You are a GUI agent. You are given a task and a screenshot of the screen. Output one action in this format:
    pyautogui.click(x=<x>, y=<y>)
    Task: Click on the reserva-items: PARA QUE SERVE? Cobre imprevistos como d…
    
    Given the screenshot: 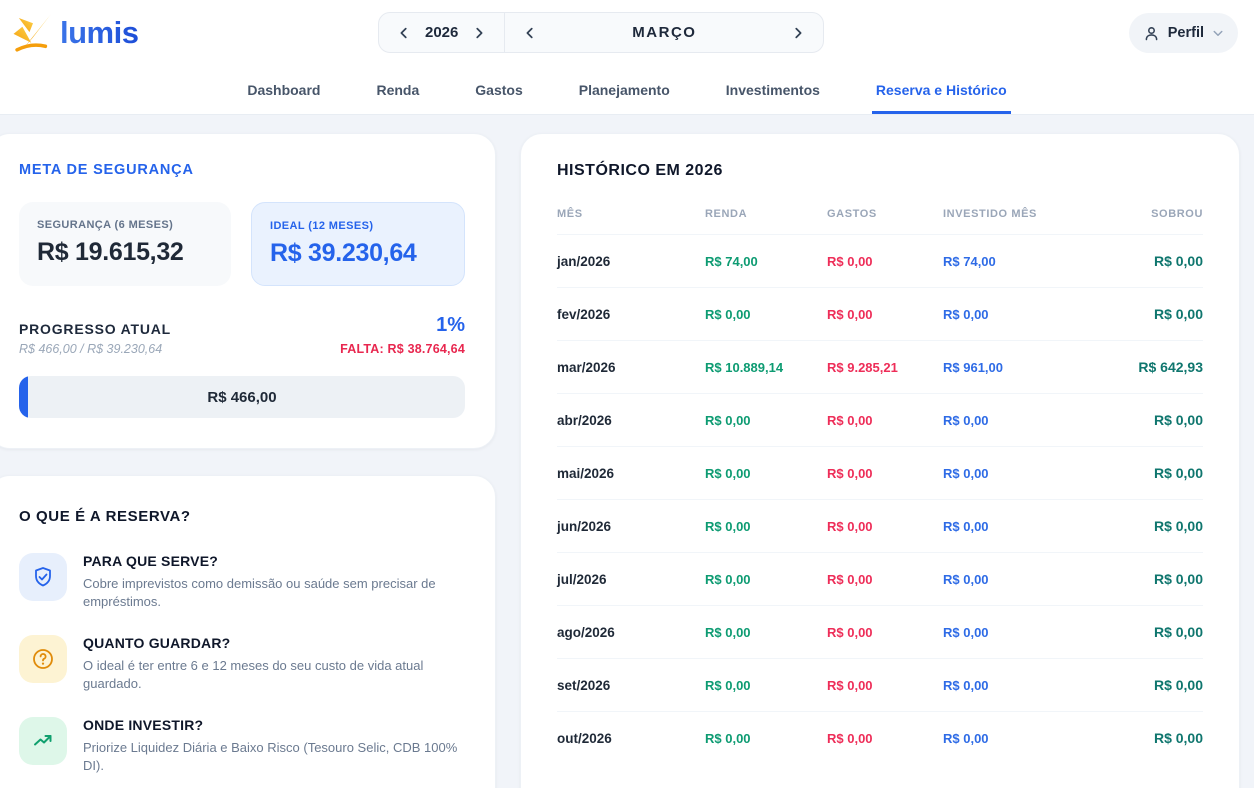 What is the action you would take?
    pyautogui.click(x=242, y=663)
    